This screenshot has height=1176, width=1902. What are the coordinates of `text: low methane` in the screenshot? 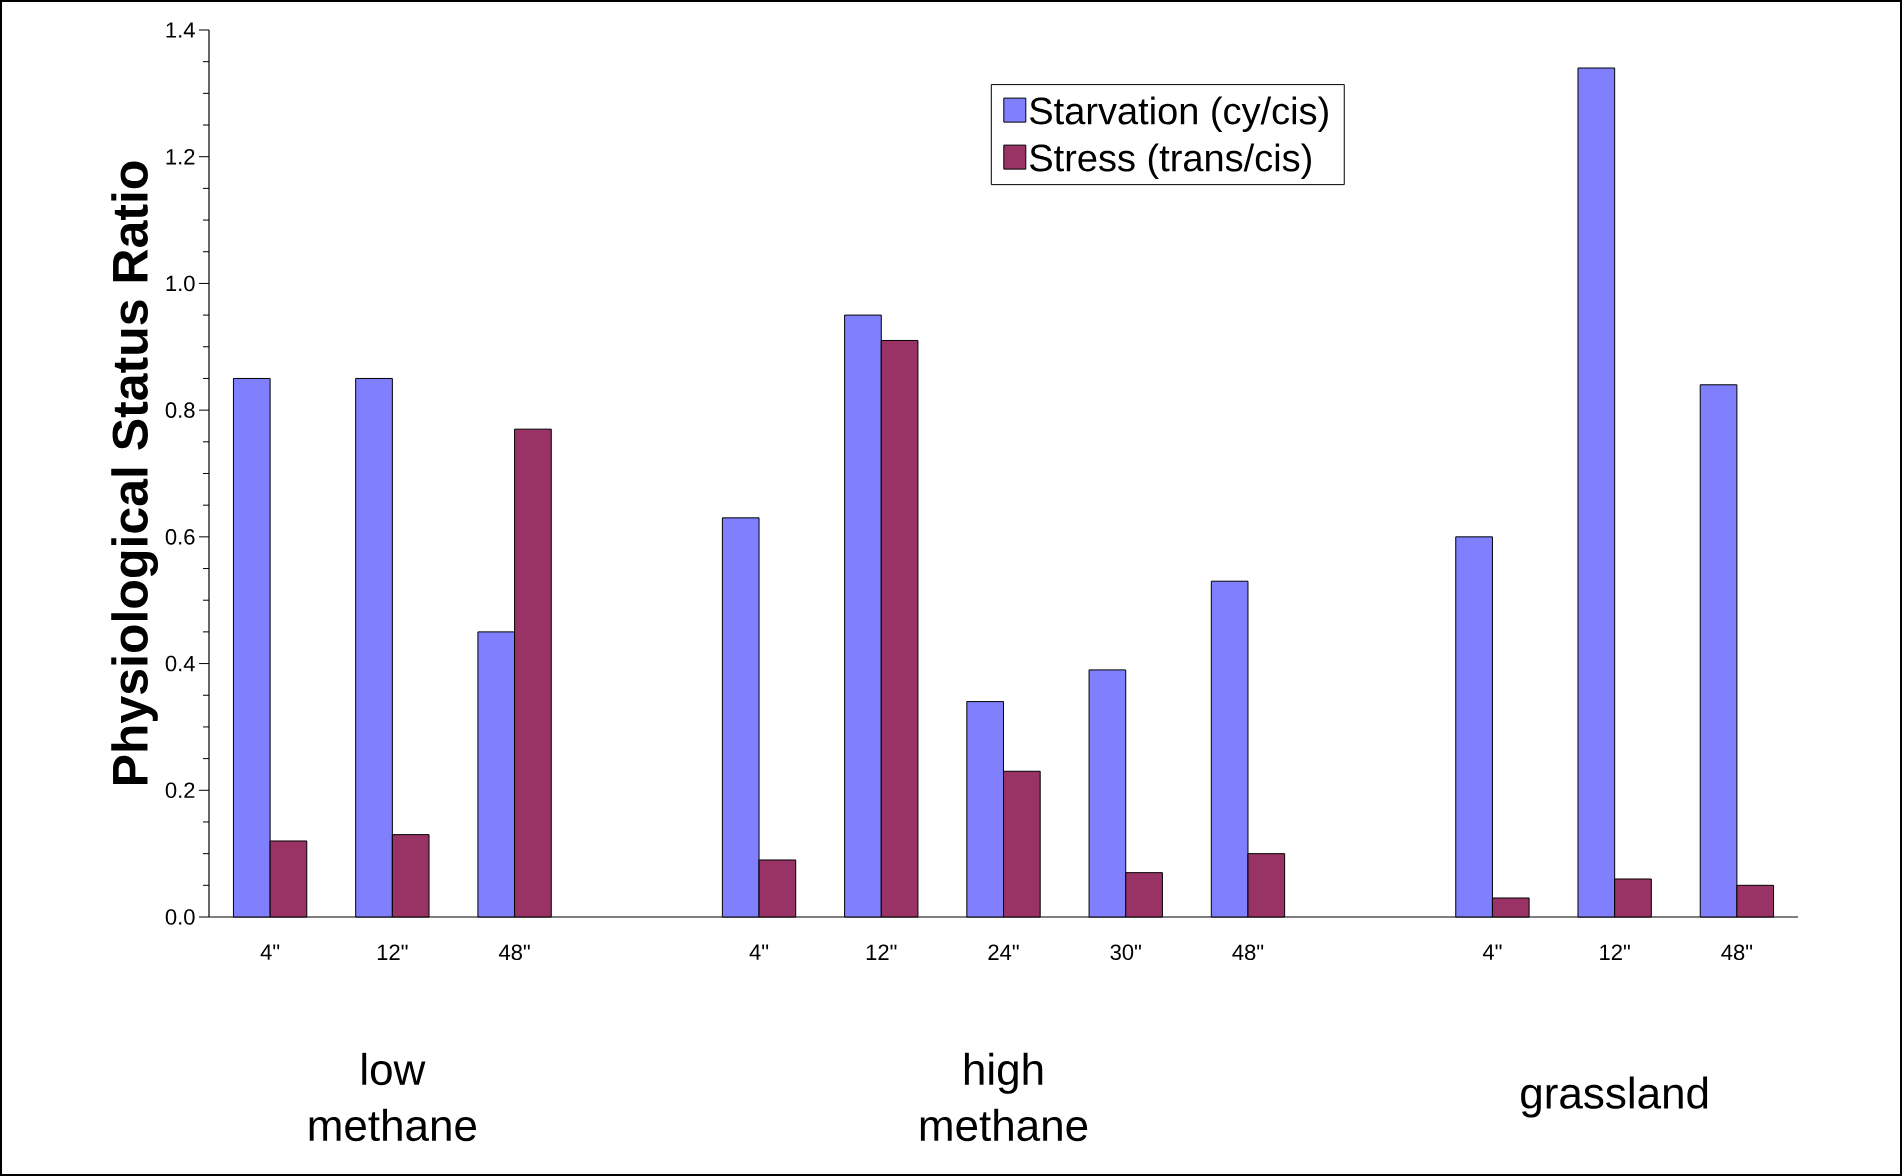 It's located at (392, 1097).